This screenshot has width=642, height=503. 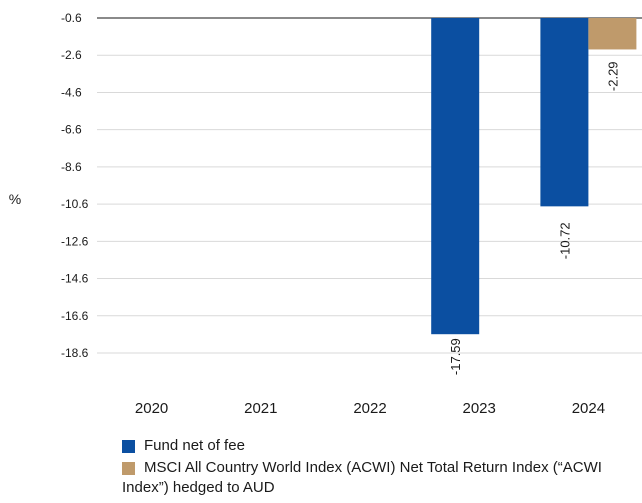 I want to click on y-tick-label: -4.6, so click(x=71, y=92).